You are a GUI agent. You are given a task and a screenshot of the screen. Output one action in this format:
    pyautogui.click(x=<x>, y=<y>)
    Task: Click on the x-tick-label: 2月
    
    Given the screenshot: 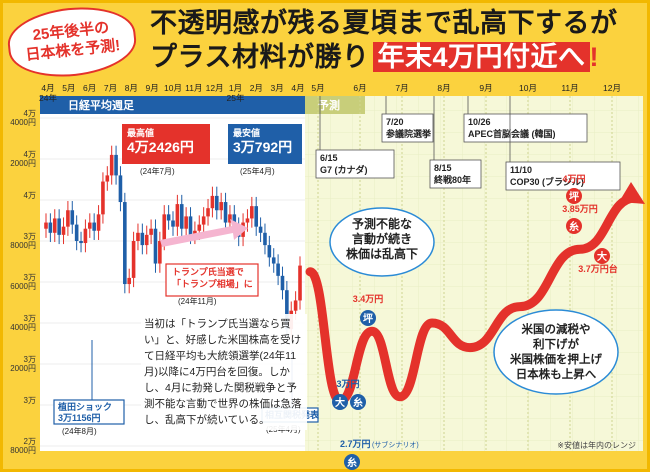 What is the action you would take?
    pyautogui.click(x=256, y=88)
    